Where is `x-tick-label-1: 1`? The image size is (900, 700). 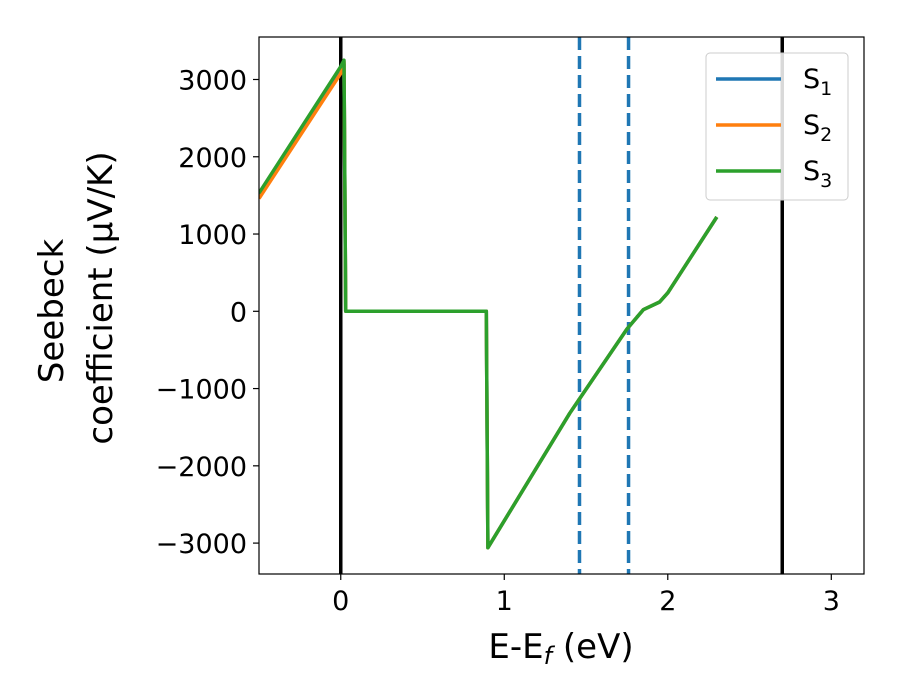 x-tick-label-1: 1 is located at coordinates (504, 601).